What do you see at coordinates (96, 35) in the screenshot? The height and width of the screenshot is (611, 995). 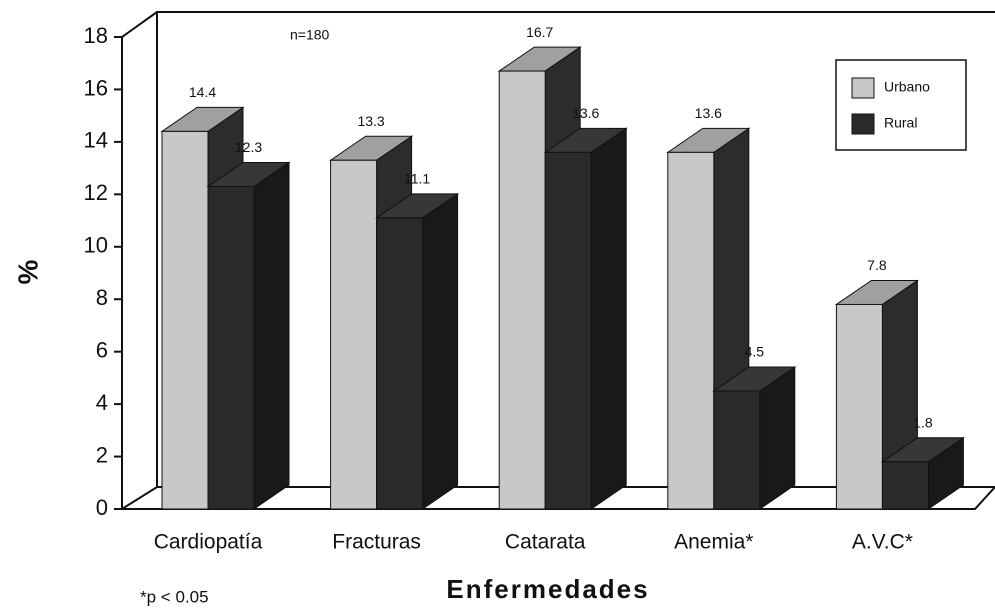 I see `y-tick-label: 18` at bounding box center [96, 35].